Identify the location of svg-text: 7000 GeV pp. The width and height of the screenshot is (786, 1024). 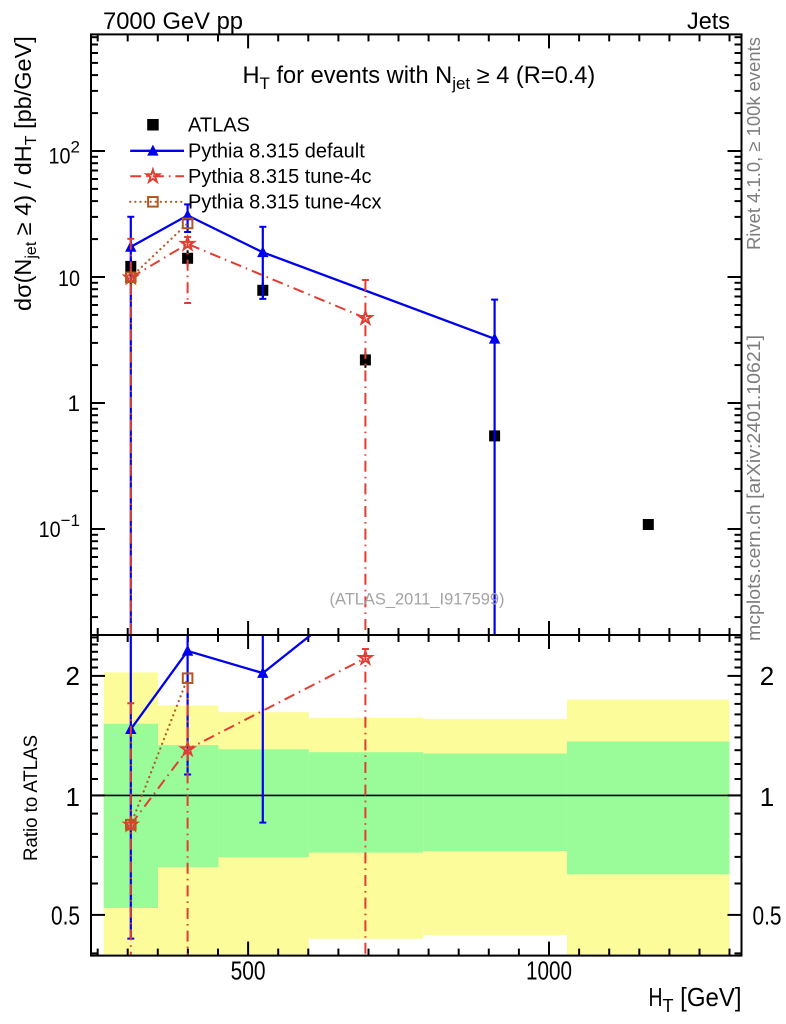
(173, 21).